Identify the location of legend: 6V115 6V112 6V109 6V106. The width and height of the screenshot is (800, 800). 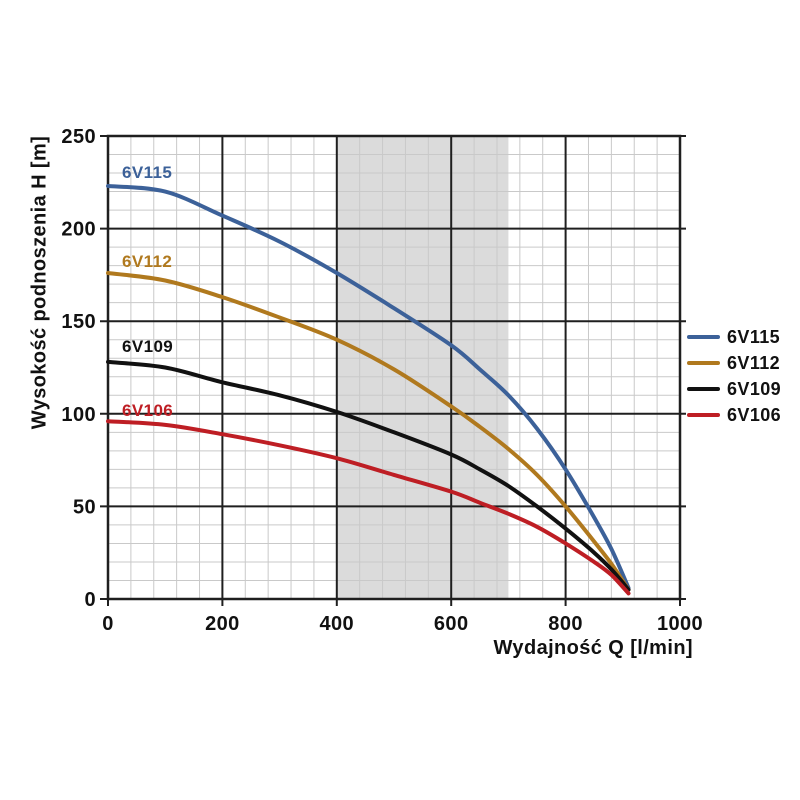
(734, 376).